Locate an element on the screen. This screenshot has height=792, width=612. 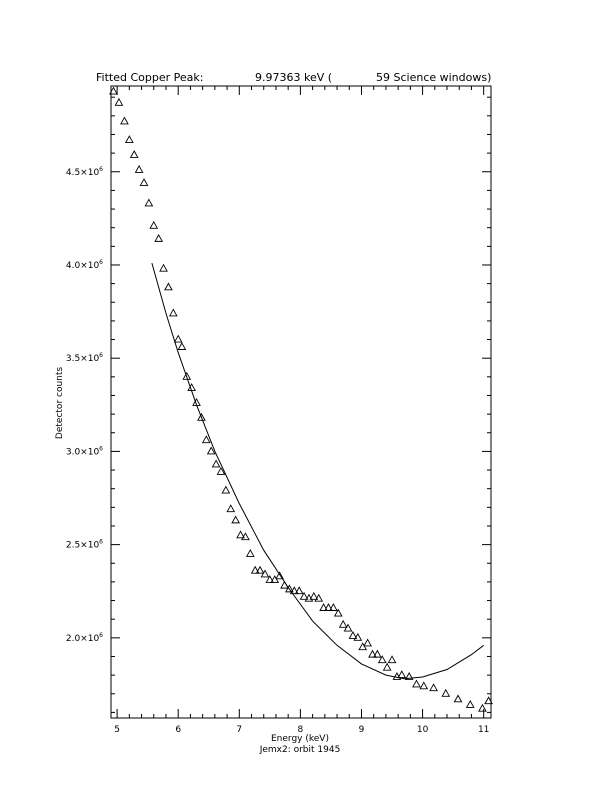
y-tick-mantissa: 4.0×10 is located at coordinates (83, 266).